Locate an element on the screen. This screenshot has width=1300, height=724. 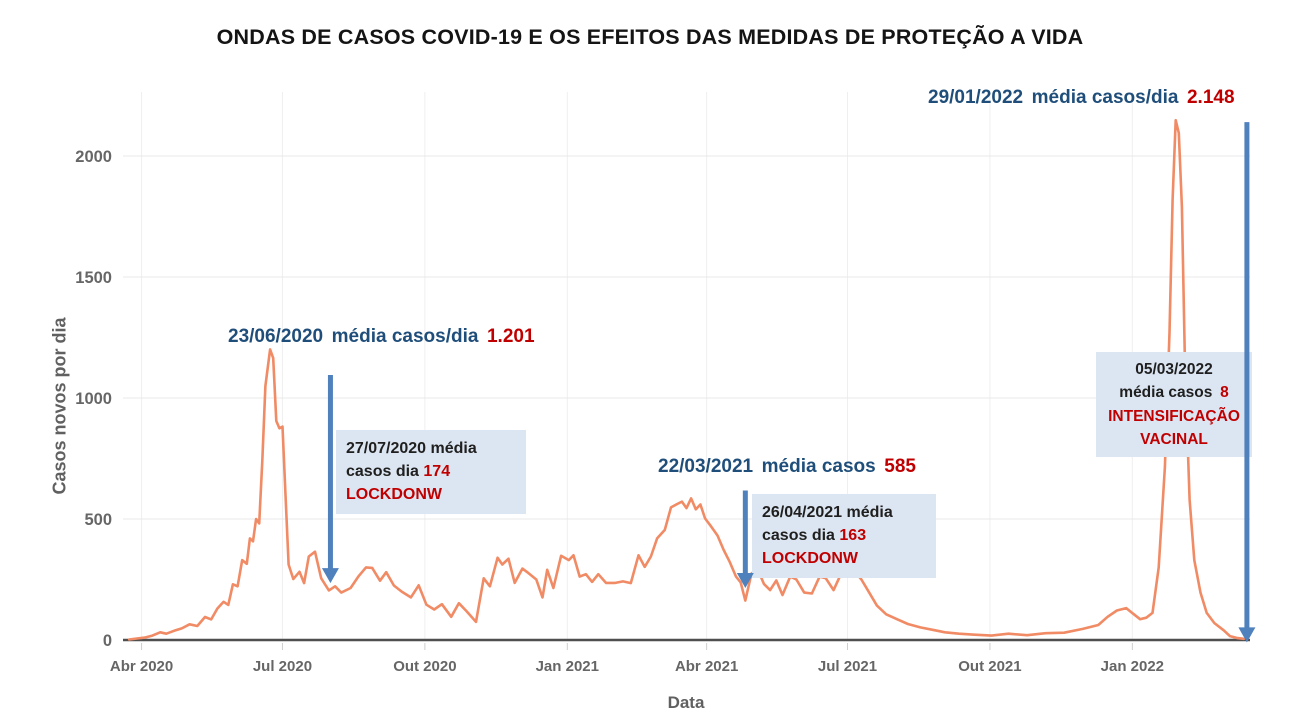
vaccine-date: 05/03/2022 is located at coordinates (1174, 369).